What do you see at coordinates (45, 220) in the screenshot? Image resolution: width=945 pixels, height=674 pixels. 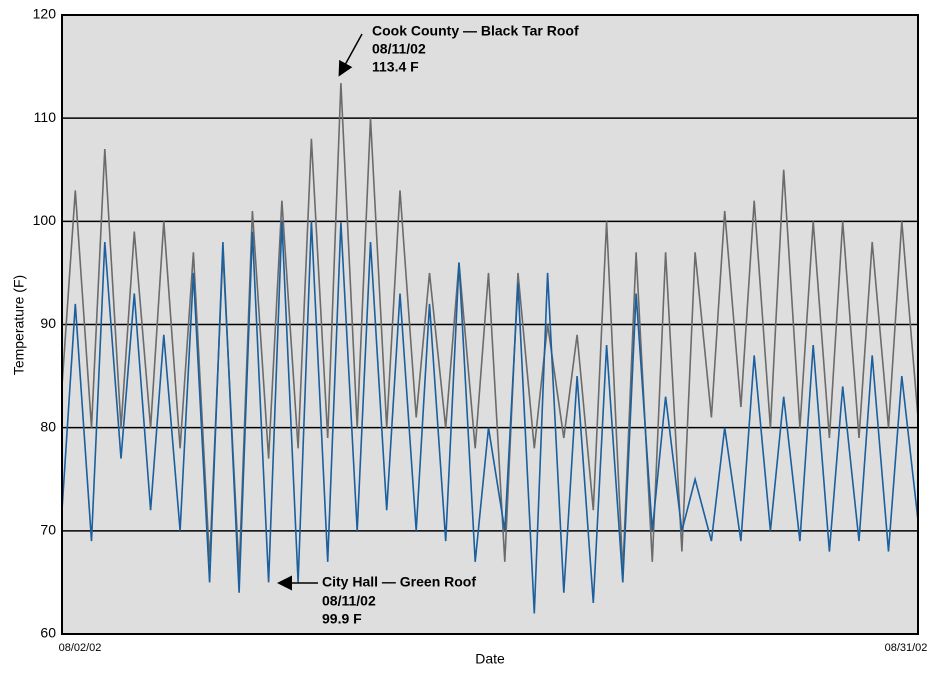 I see `y-tick-label: 100` at bounding box center [45, 220].